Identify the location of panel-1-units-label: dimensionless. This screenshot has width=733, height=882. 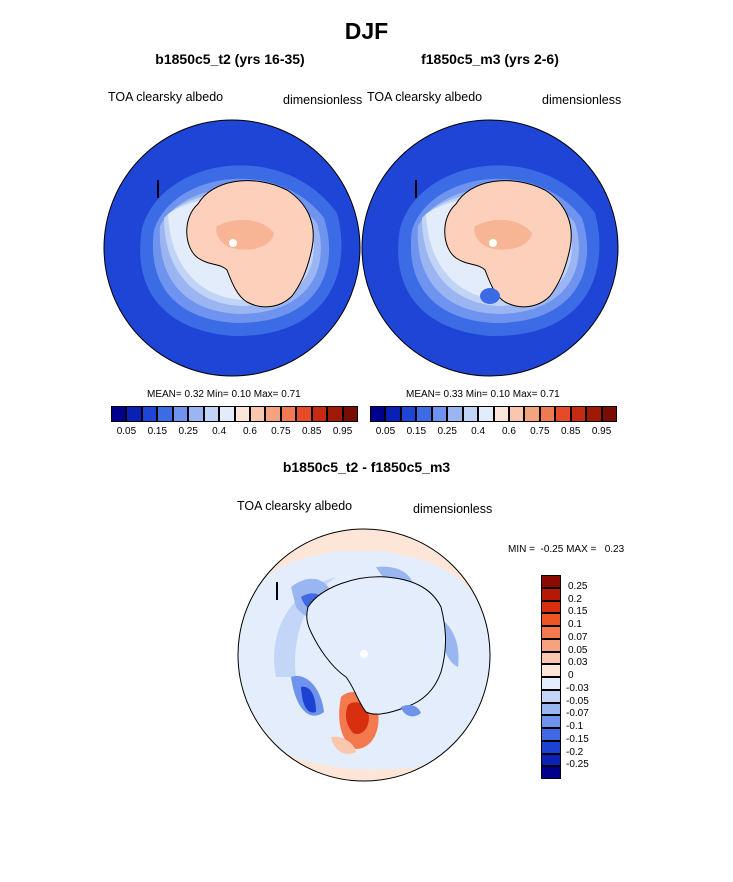
(323, 100).